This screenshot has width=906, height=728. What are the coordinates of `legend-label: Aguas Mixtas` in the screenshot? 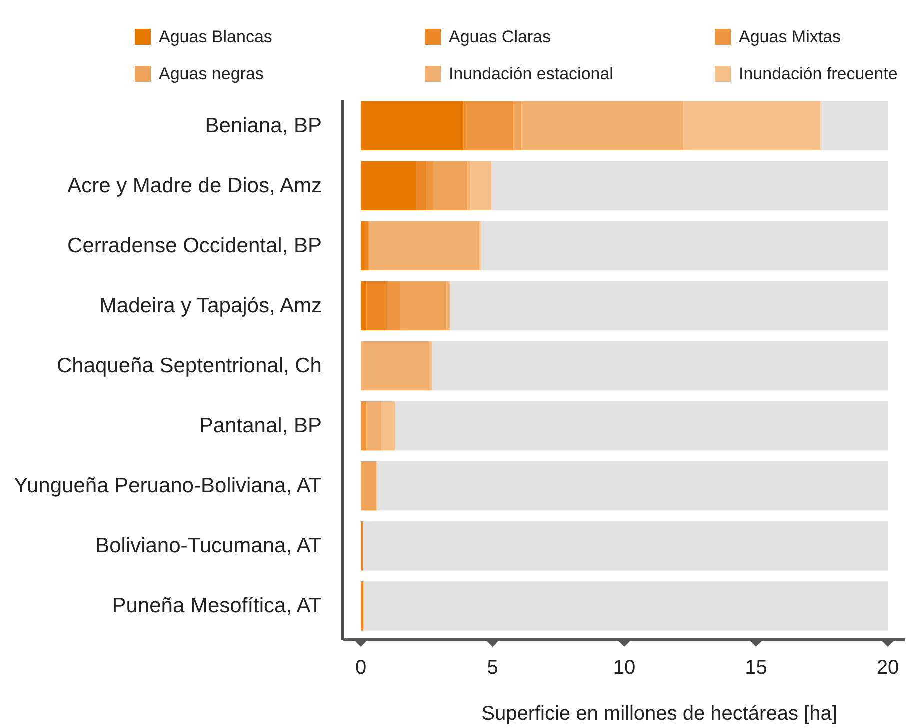 It's located at (790, 37).